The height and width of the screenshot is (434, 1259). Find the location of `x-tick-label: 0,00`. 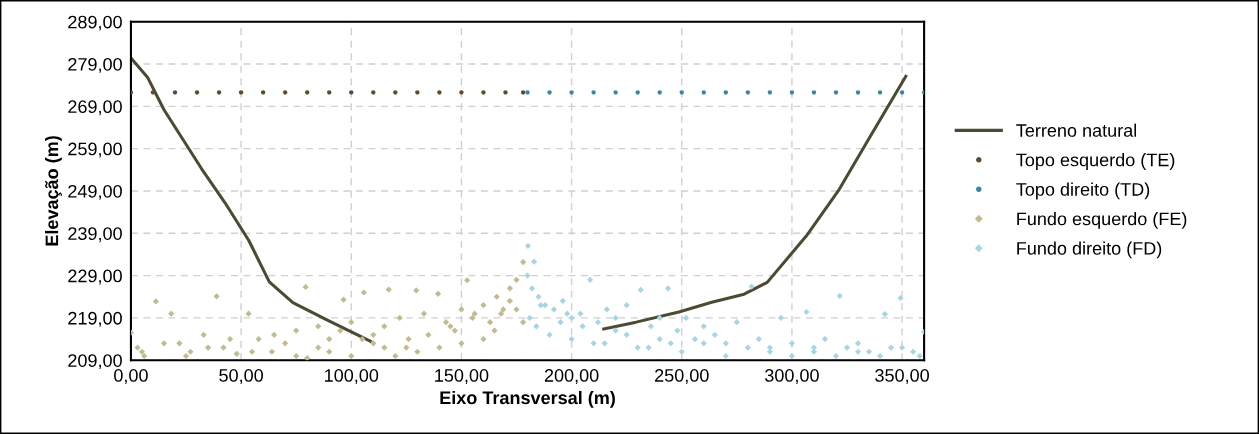

x-tick-label: 0,00 is located at coordinates (131, 376).